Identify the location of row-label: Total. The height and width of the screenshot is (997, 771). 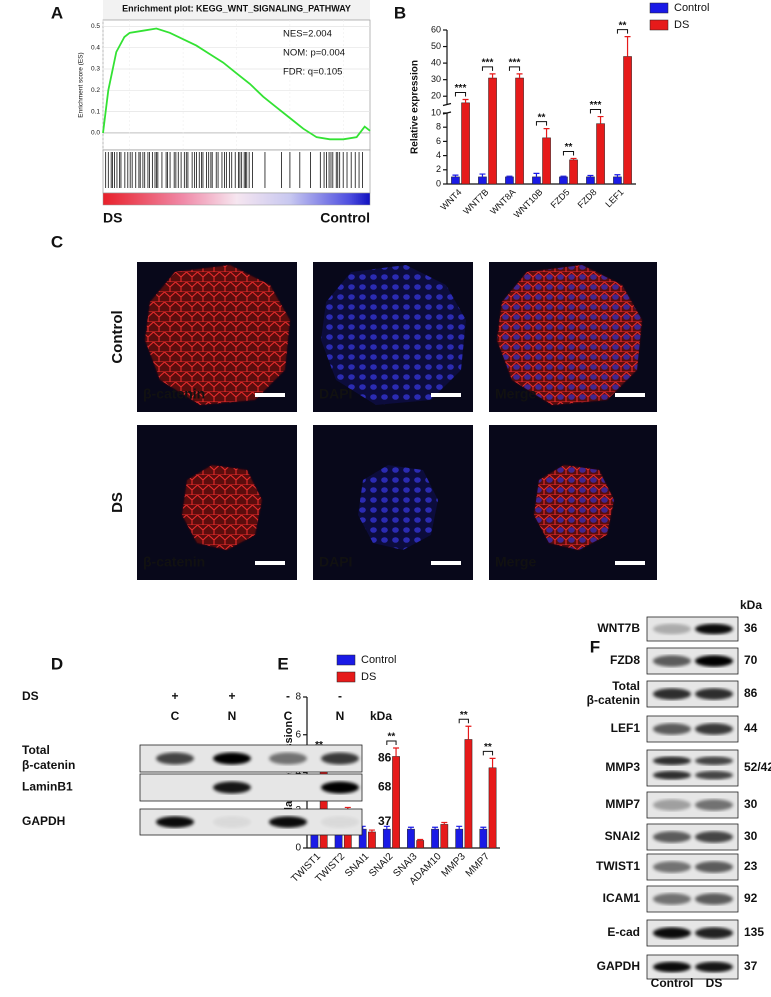
(626, 686).